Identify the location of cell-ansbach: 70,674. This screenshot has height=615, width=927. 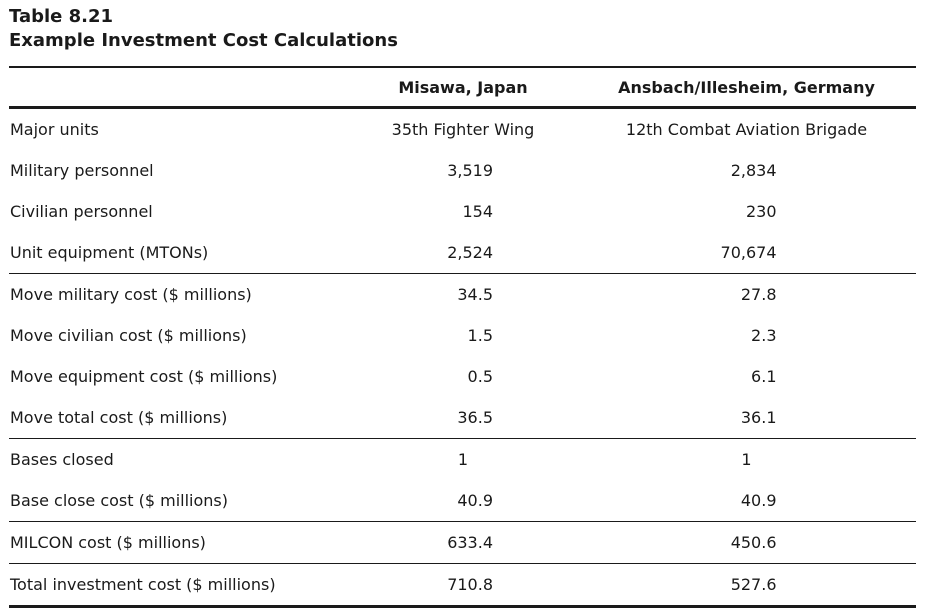
(746, 253).